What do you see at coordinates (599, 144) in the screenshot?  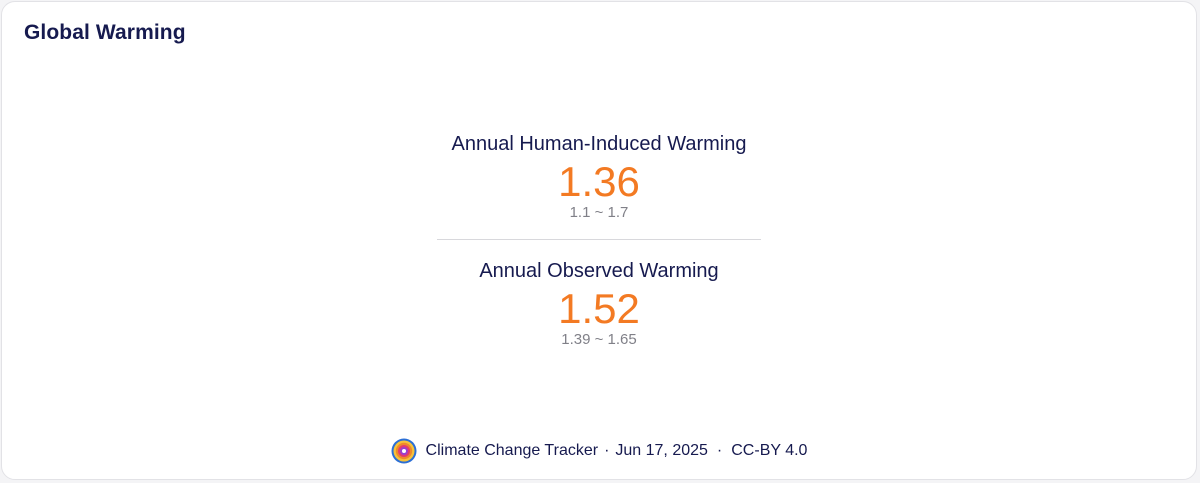 I see `metric-label: Annual Human-Induced Warming` at bounding box center [599, 144].